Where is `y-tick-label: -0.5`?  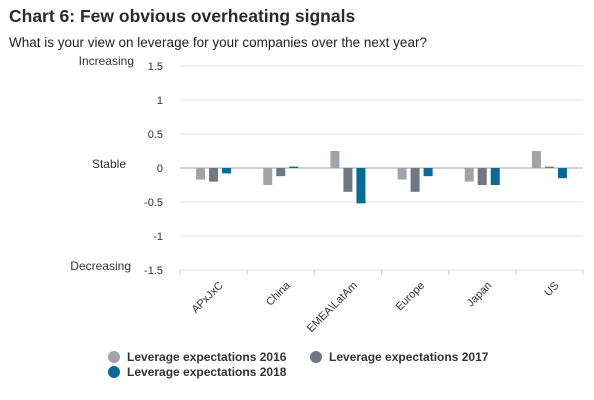
y-tick-label: -0.5 is located at coordinates (153, 203).